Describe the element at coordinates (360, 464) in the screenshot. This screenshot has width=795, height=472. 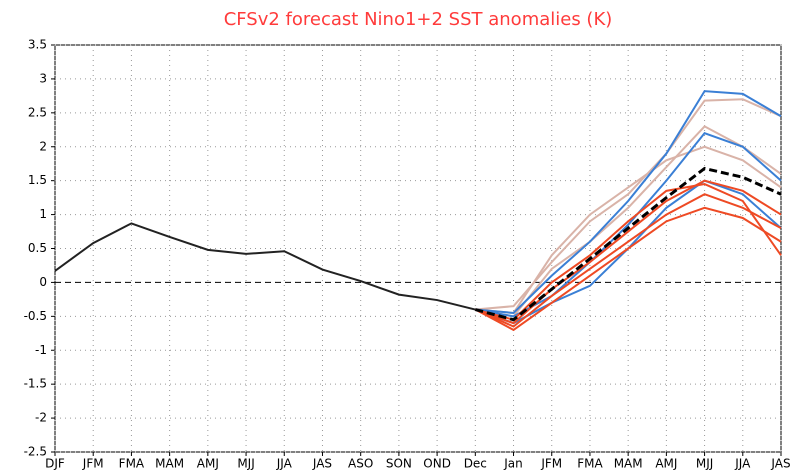
I see `x-tick-label: ASO` at that location.